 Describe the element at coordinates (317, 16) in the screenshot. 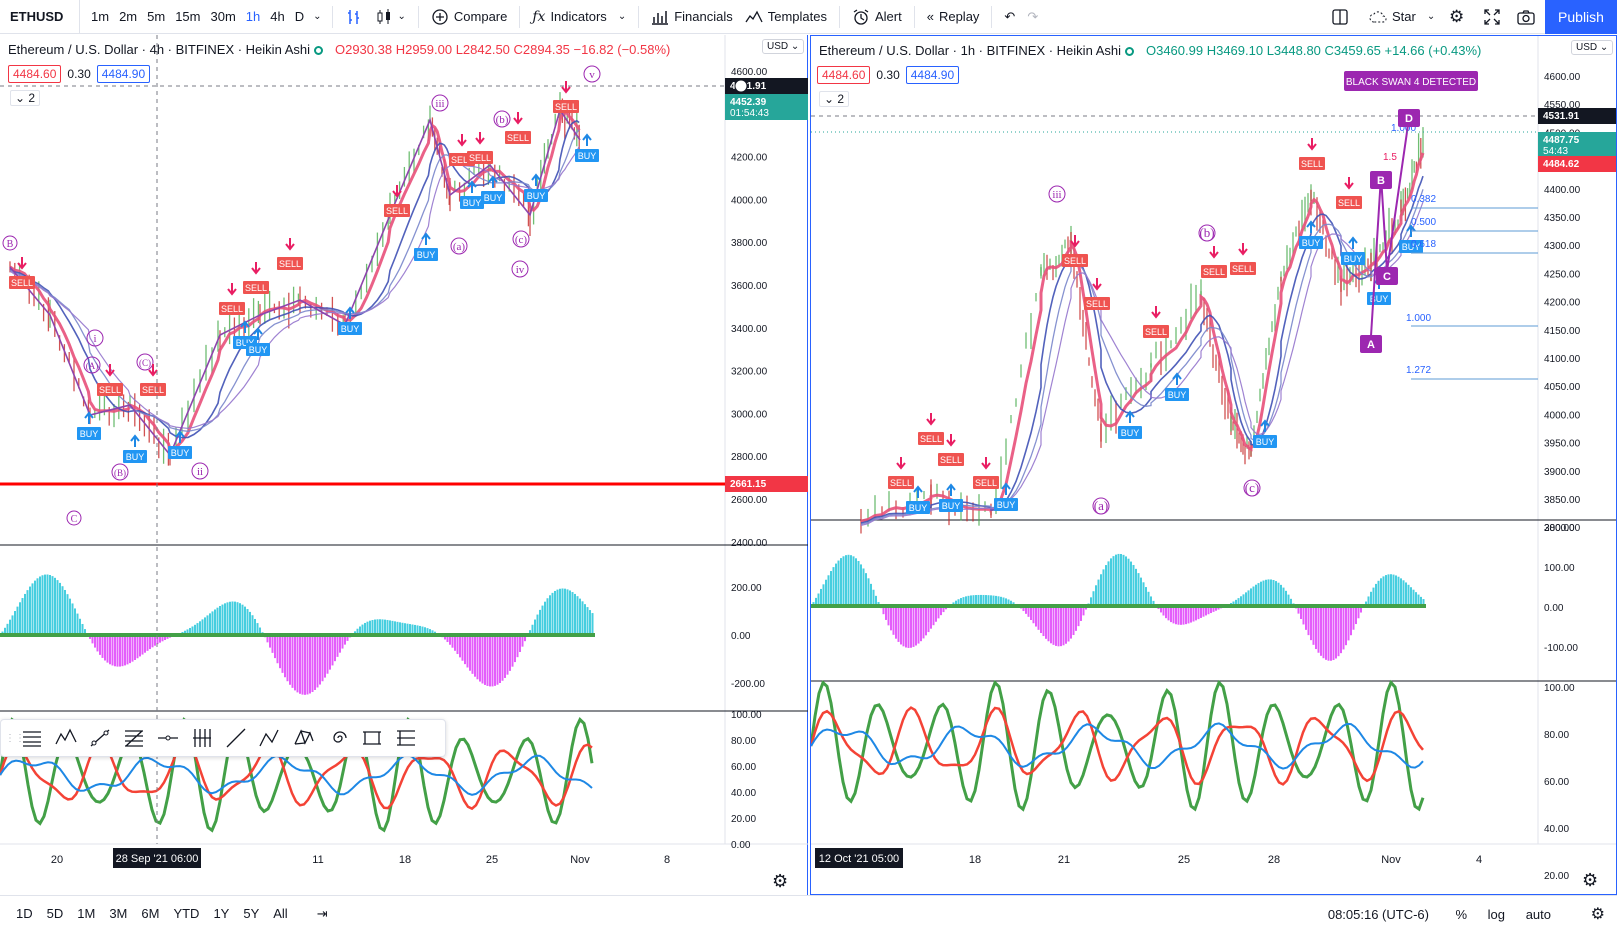

I see `chevron-down-icon: ⌄` at that location.